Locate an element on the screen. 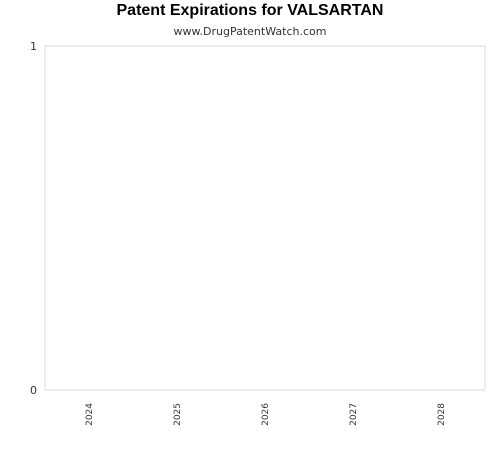 This screenshot has width=500, height=450. x-tick-label: 2026 is located at coordinates (266, 414).